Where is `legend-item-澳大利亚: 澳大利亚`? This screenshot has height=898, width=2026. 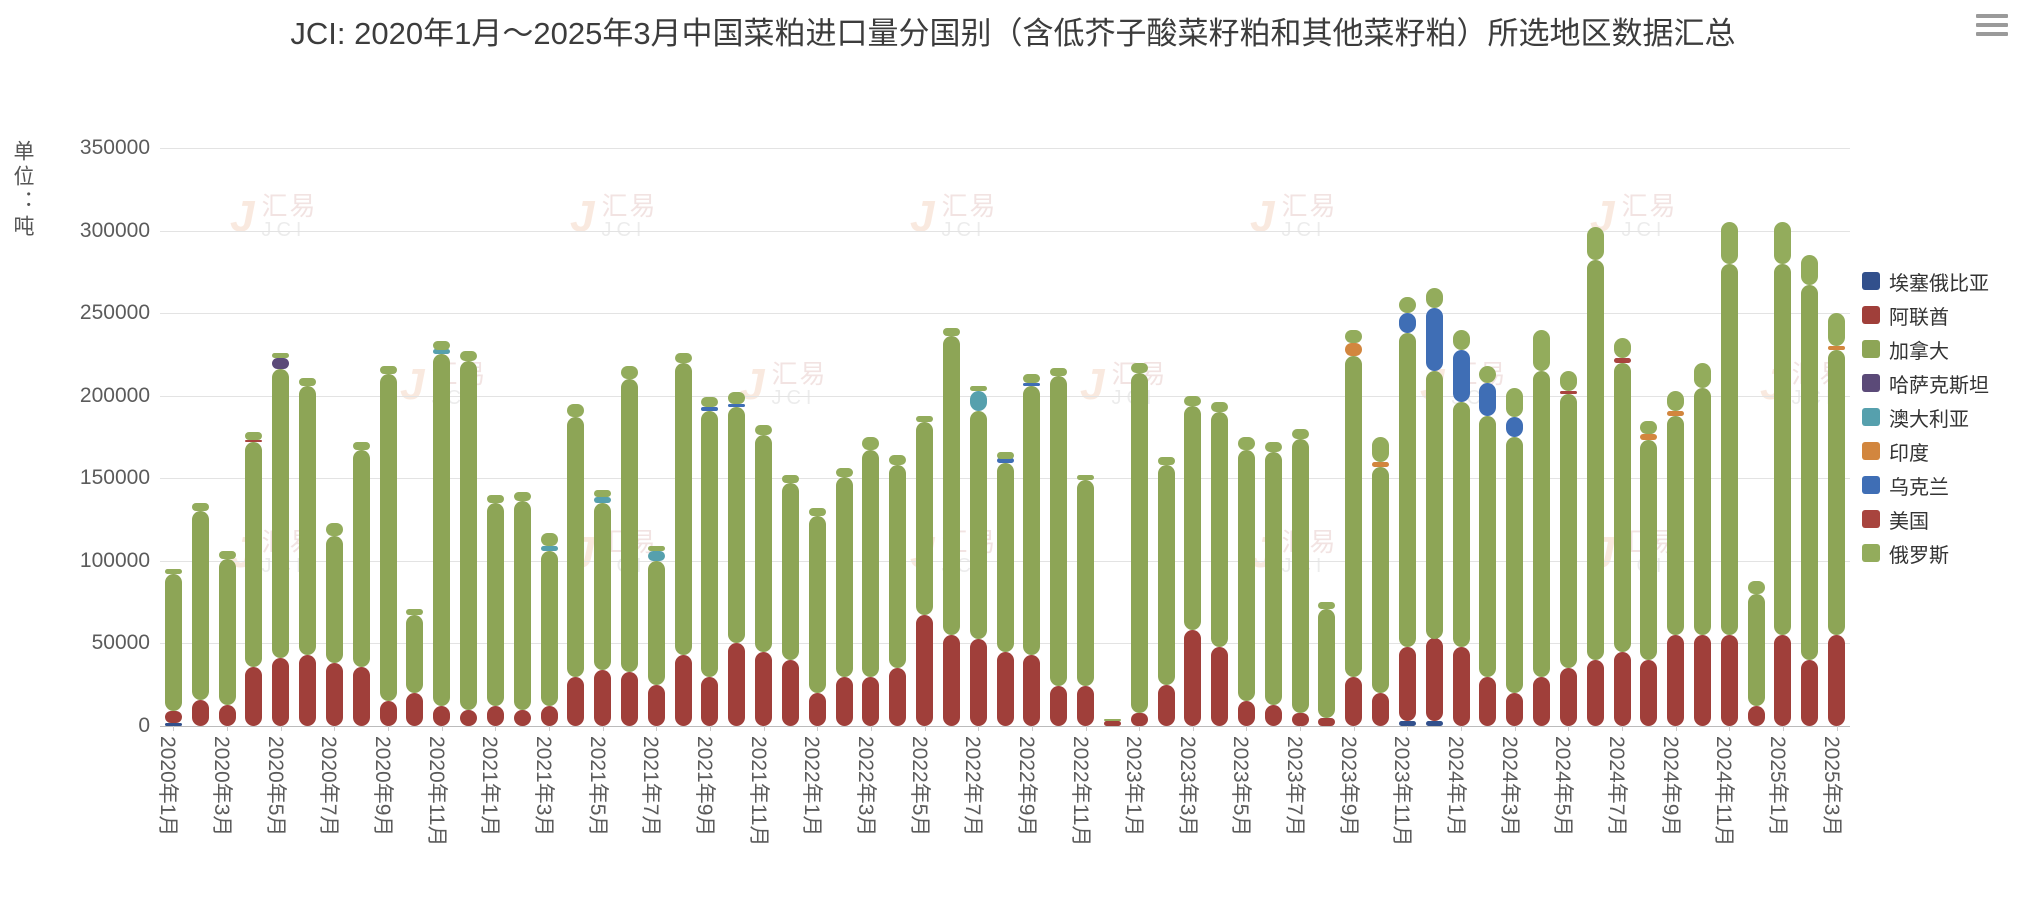
legend-item-澳大利亚: 澳大利亚 is located at coordinates (1925, 417).